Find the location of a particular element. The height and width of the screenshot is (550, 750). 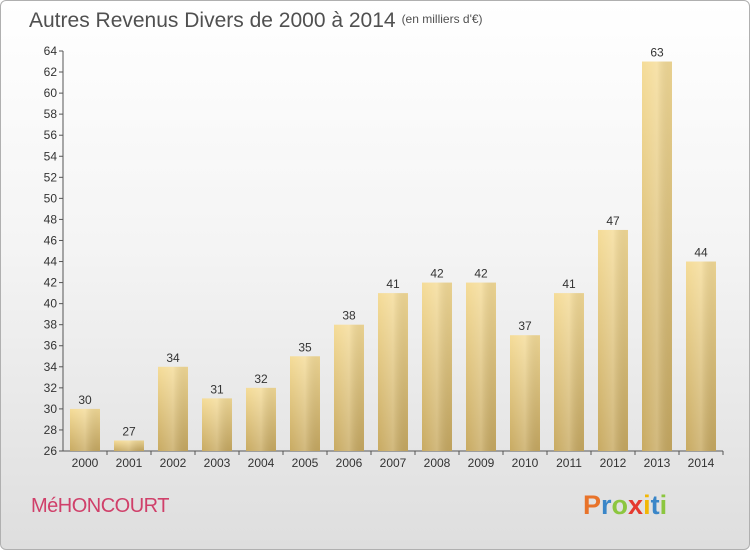

y-tick-label: 58 is located at coordinates (51, 114).